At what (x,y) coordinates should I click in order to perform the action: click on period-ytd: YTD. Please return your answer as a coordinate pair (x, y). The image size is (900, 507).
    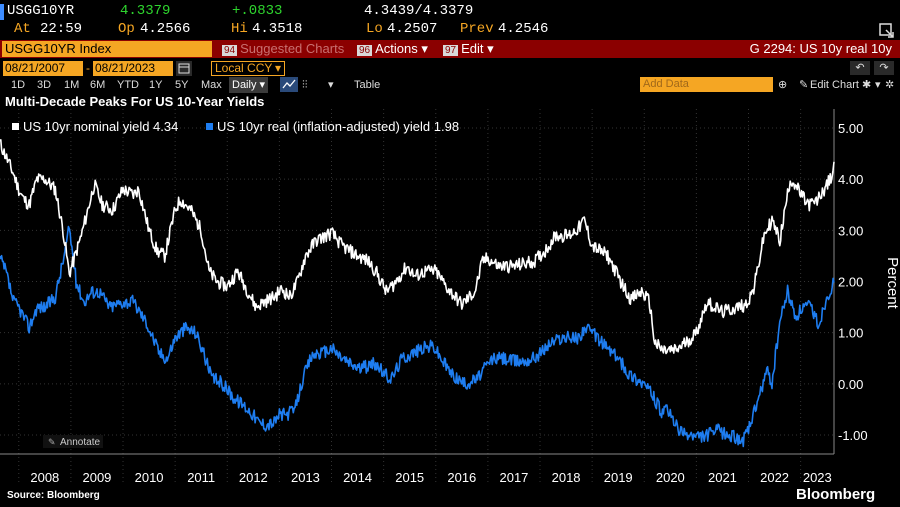
    Looking at the image, I should click on (128, 85).